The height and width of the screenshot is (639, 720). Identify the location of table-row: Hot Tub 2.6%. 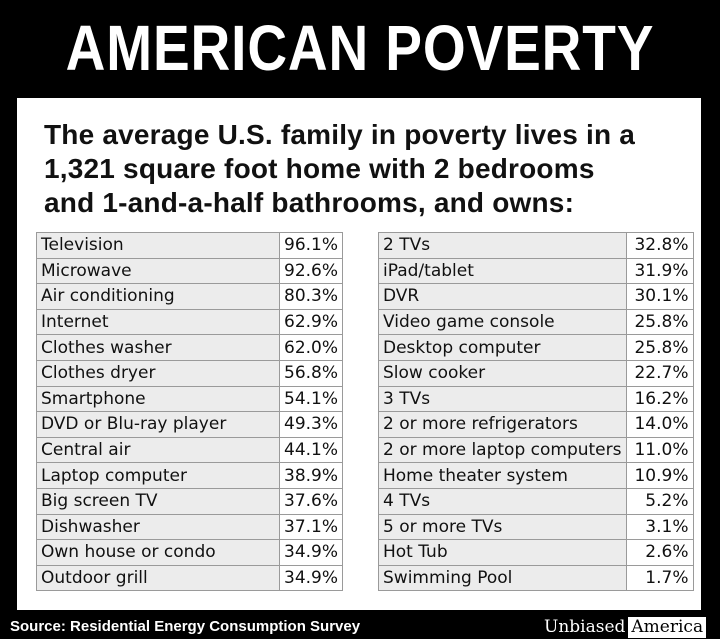
(536, 552).